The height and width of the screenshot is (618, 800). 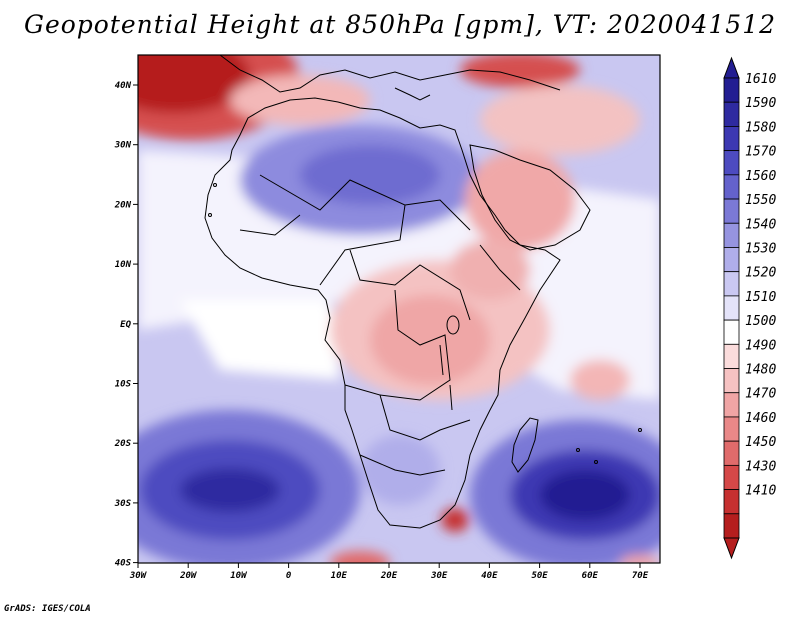 What do you see at coordinates (760, 224) in the screenshot?
I see `colorbar-label: 1540` at bounding box center [760, 224].